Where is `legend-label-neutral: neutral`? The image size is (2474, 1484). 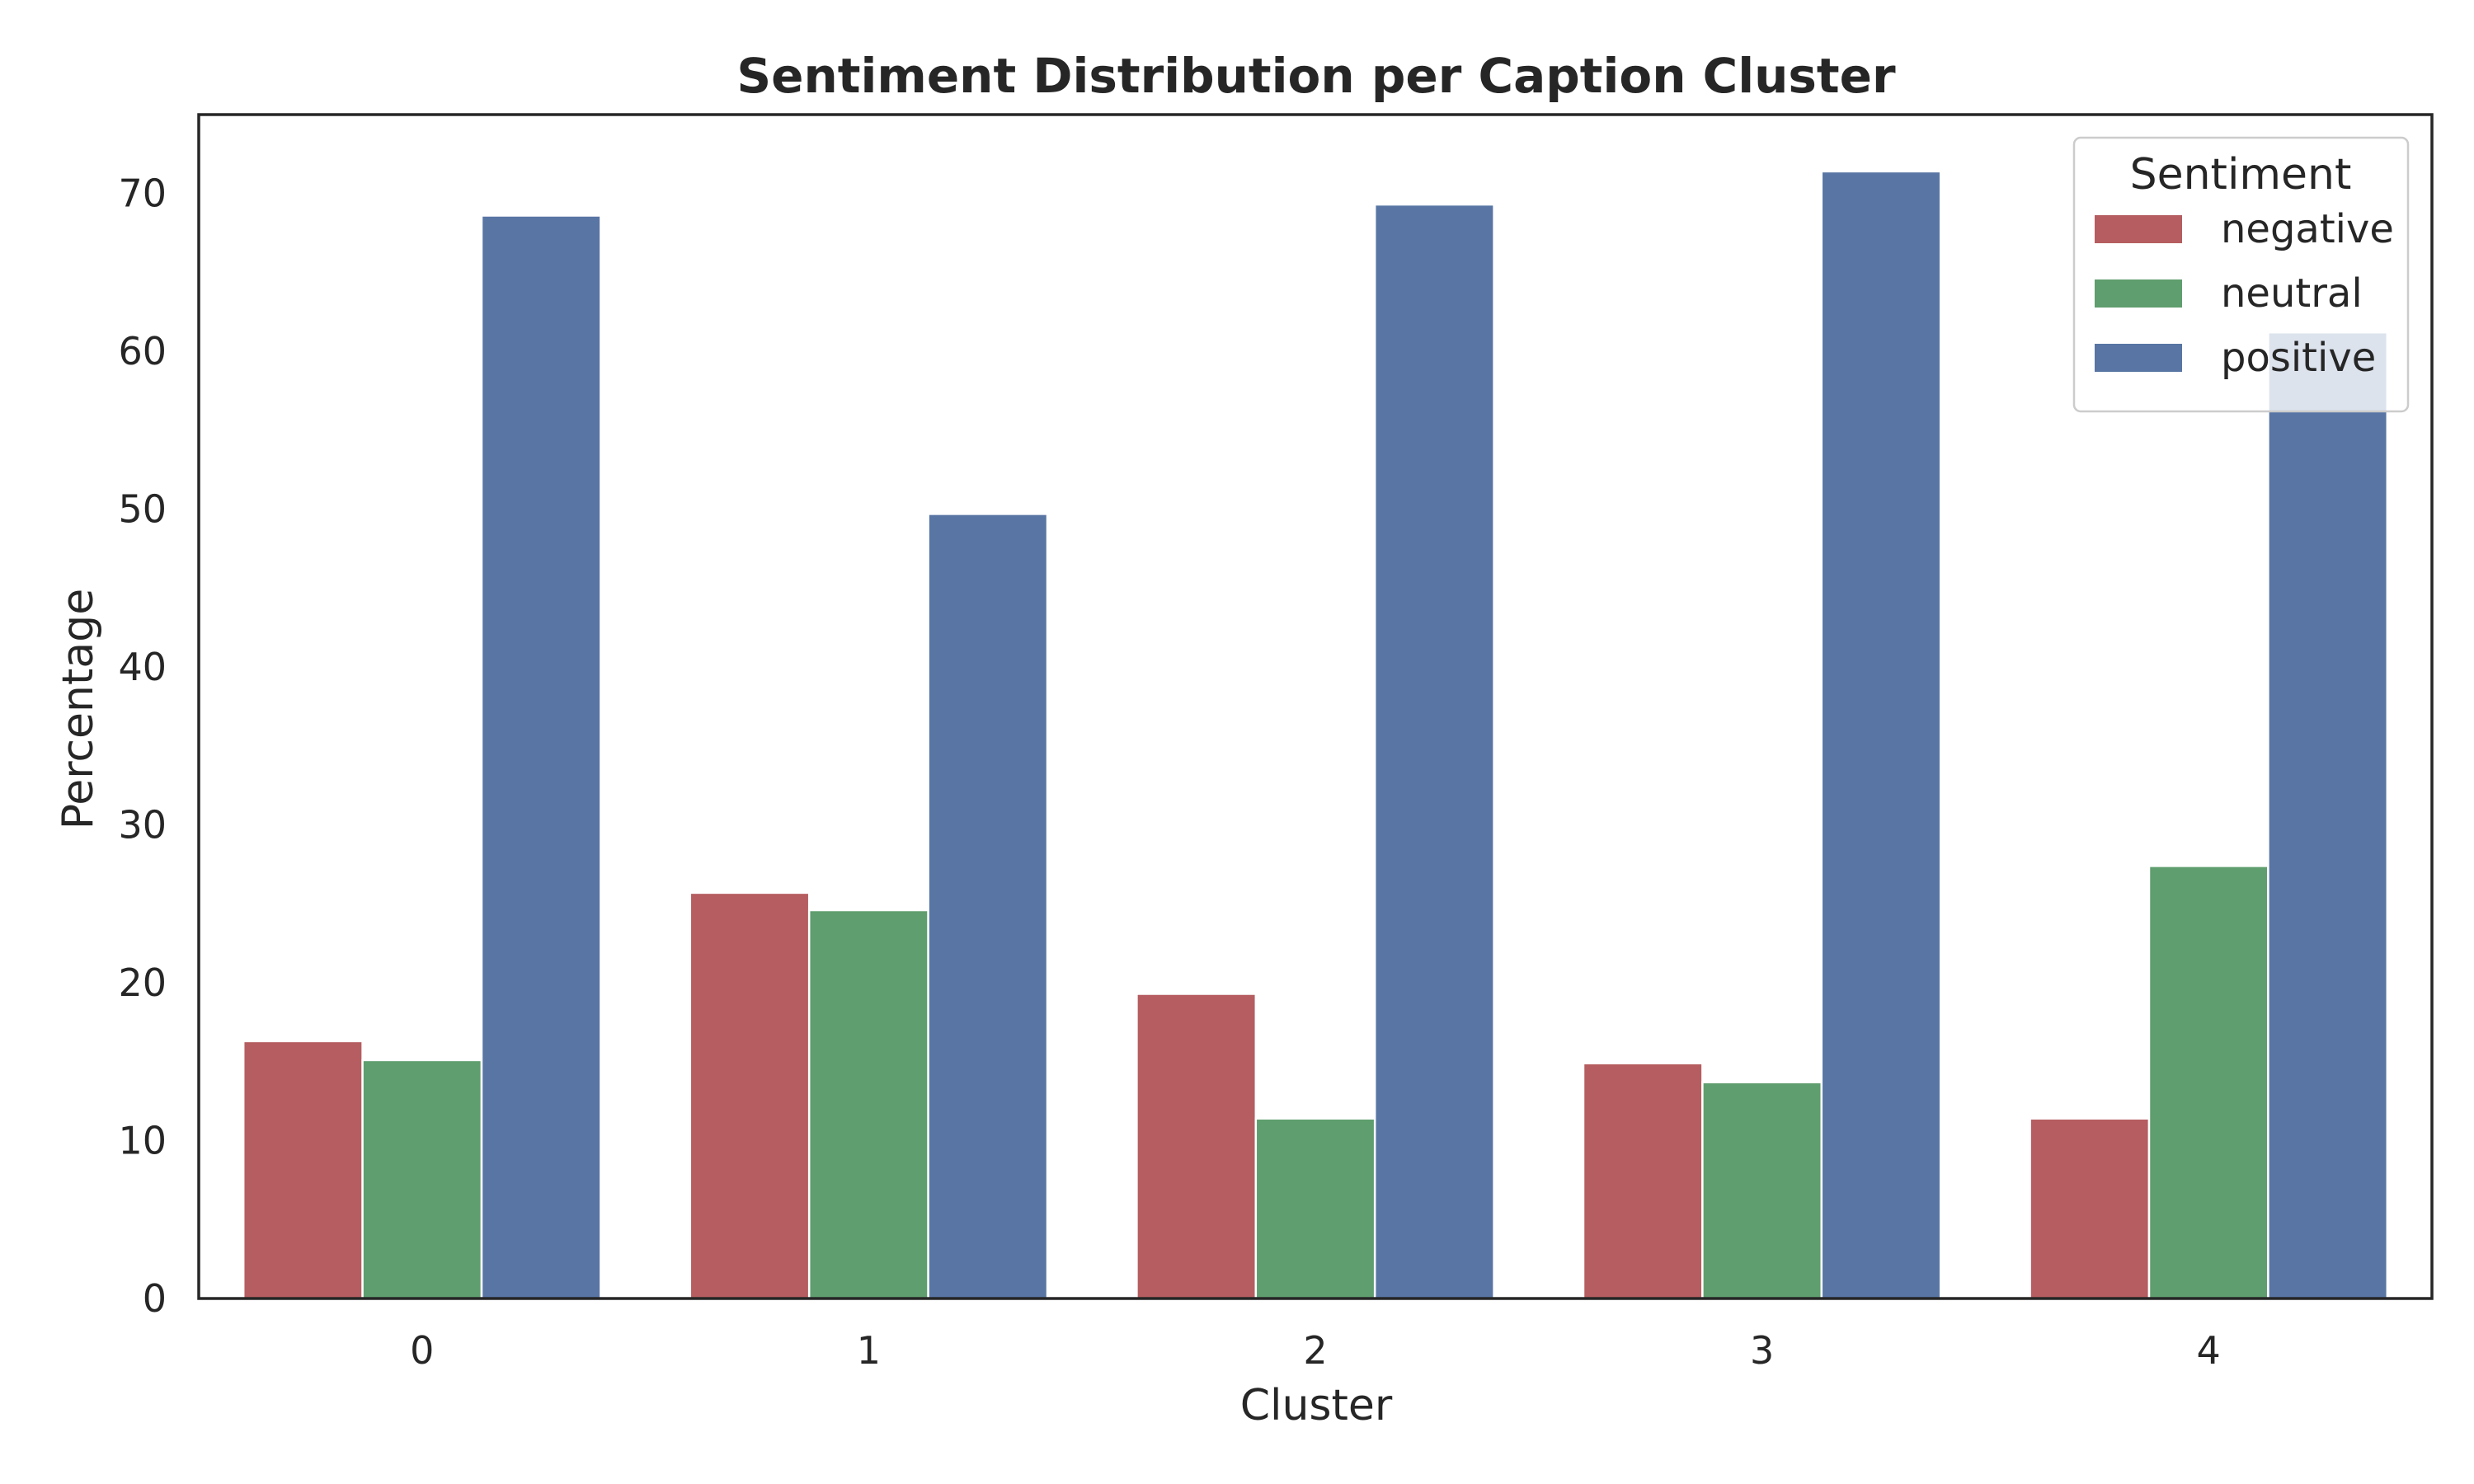
legend-label-neutral: neutral is located at coordinates (2292, 293).